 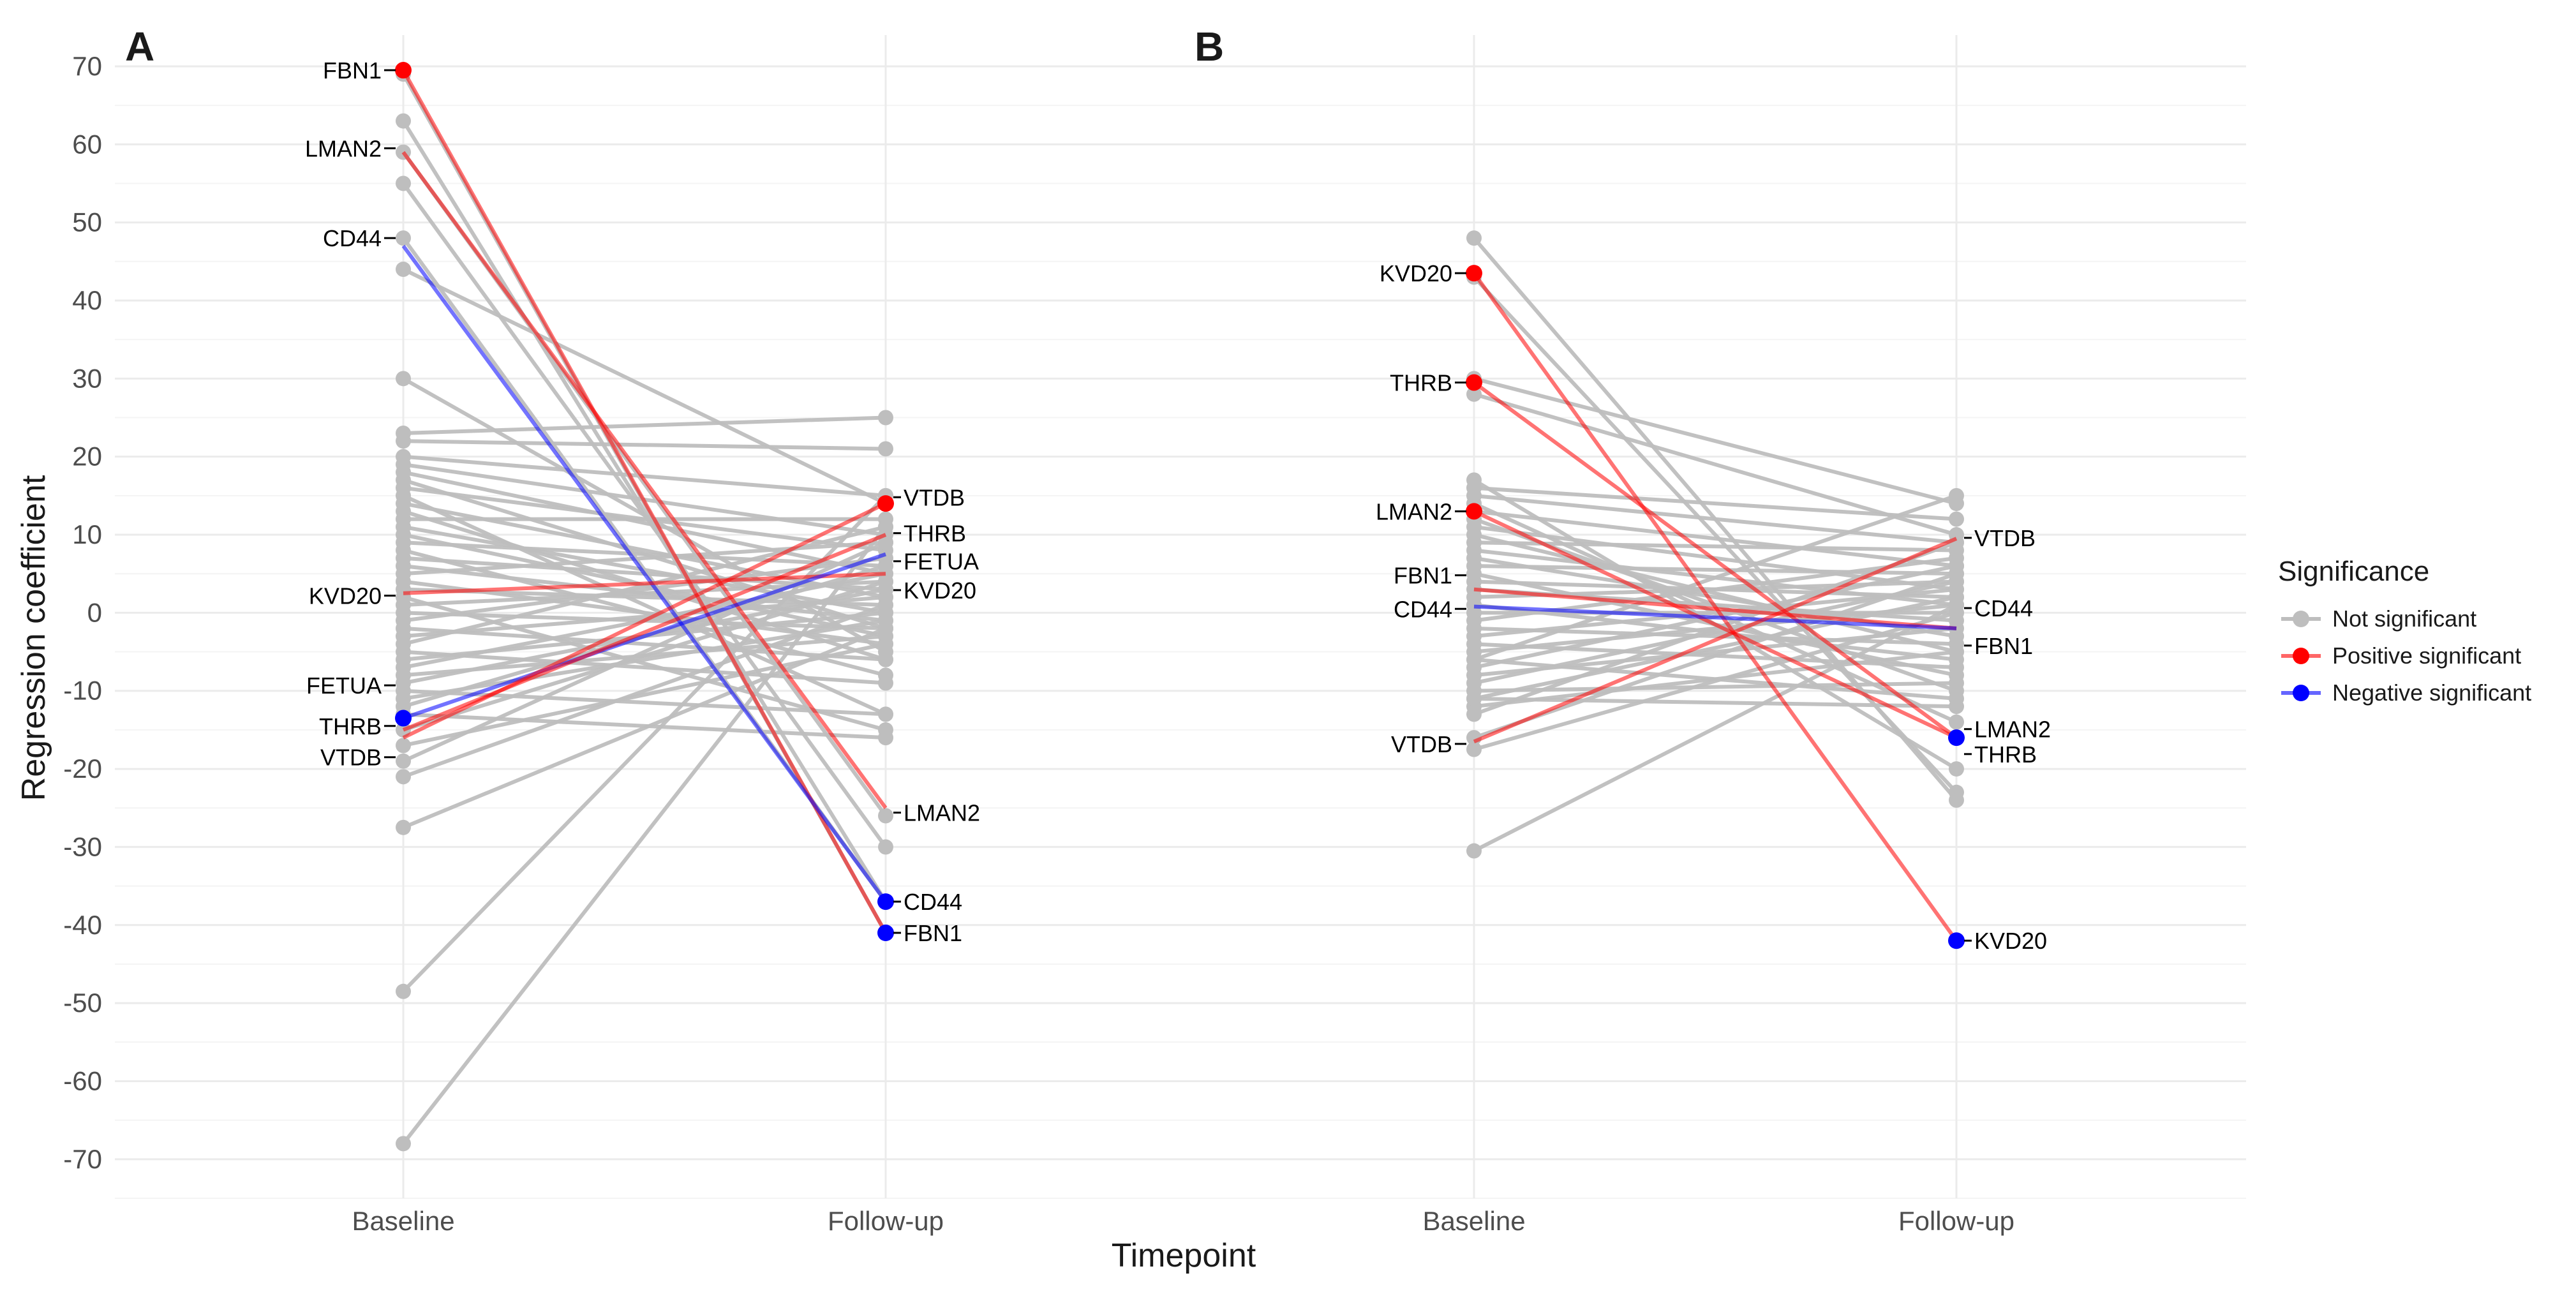 What do you see at coordinates (940, 590) in the screenshot?
I see `gene-label-kvd20-followup: KVD20` at bounding box center [940, 590].